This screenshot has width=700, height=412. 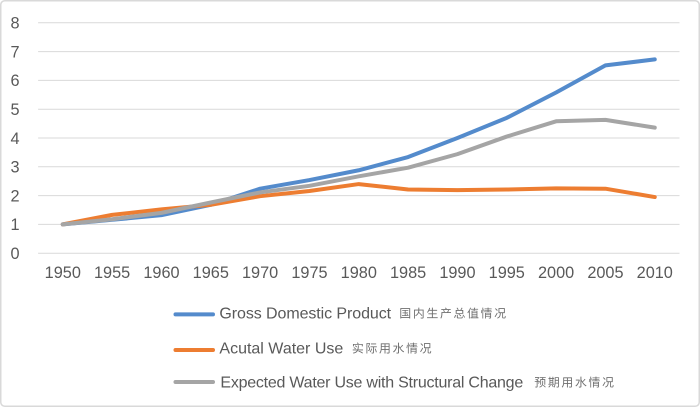 I want to click on svg-text: 3, so click(x=14, y=168).